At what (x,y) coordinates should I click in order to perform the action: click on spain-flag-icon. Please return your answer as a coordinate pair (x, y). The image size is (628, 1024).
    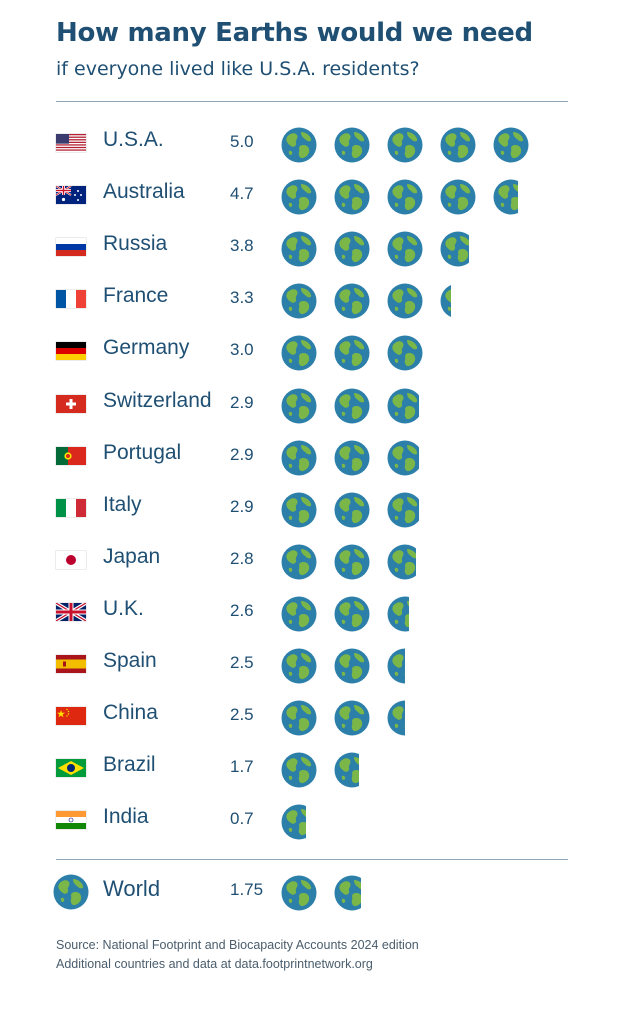
    Looking at the image, I should click on (71, 664).